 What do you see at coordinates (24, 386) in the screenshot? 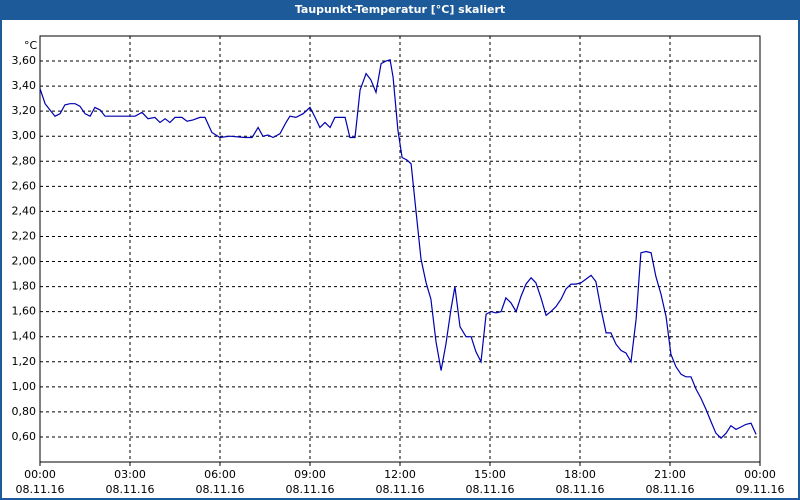
I see `y-tick-label: 1,00` at bounding box center [24, 386].